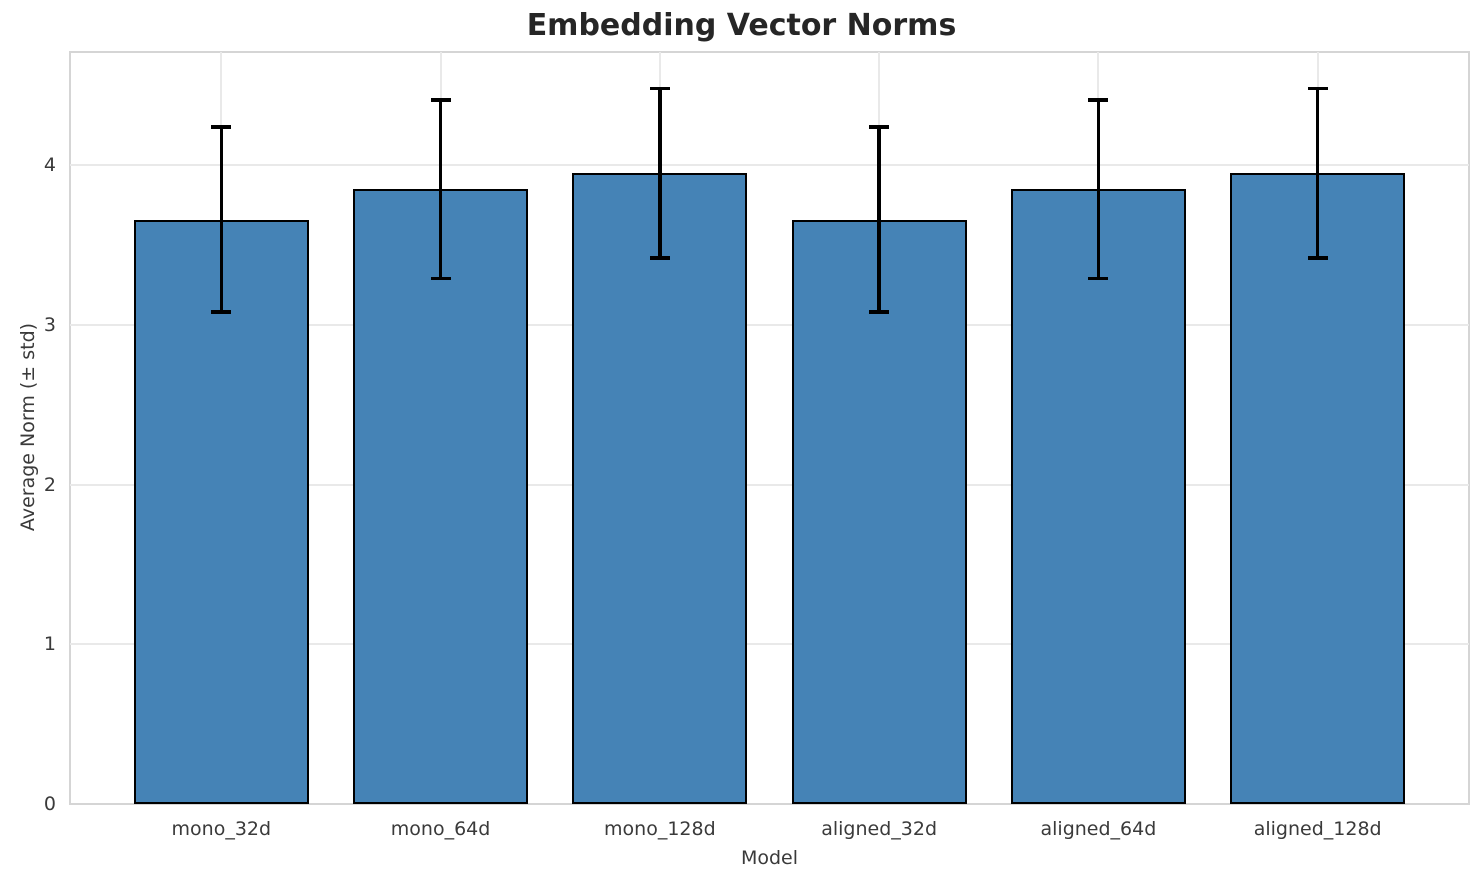 The image size is (1483, 885). What do you see at coordinates (660, 829) in the screenshot?
I see `x-tick-label: mono_128d` at bounding box center [660, 829].